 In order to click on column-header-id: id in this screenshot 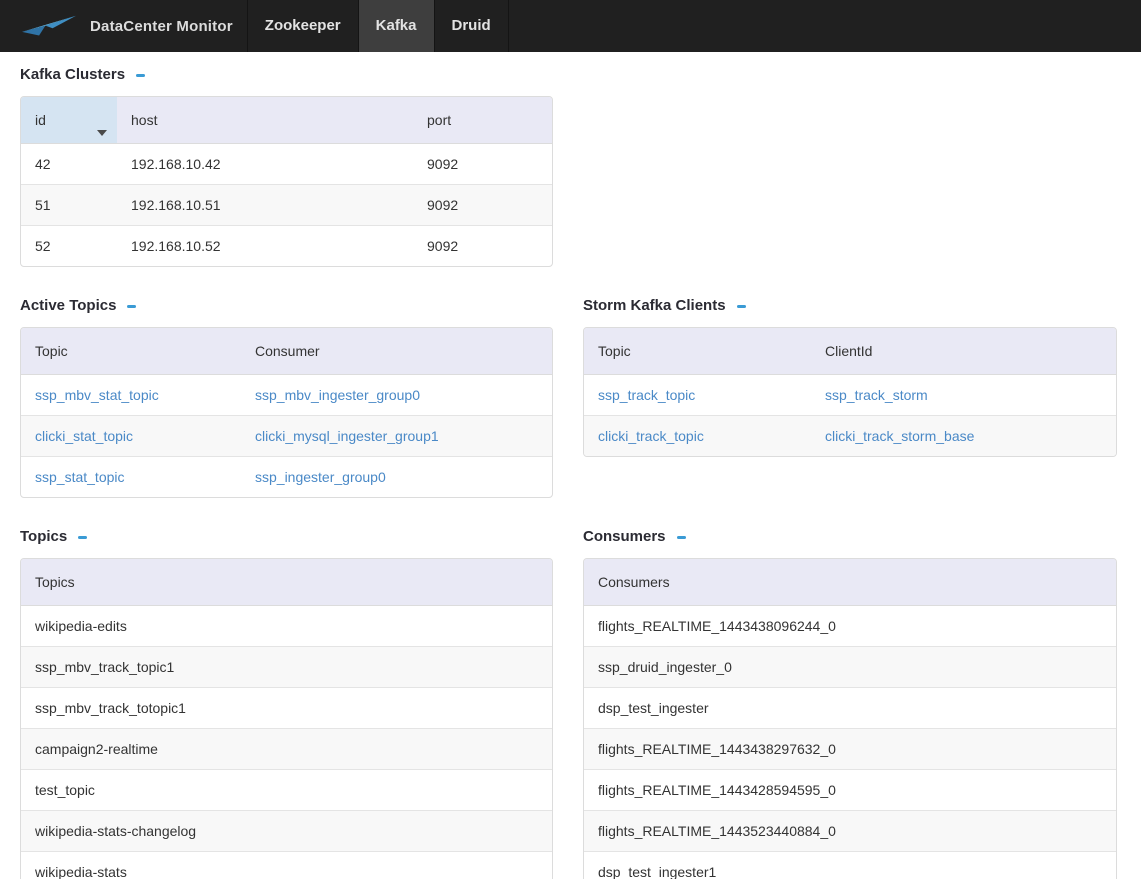, I will do `click(69, 120)`.